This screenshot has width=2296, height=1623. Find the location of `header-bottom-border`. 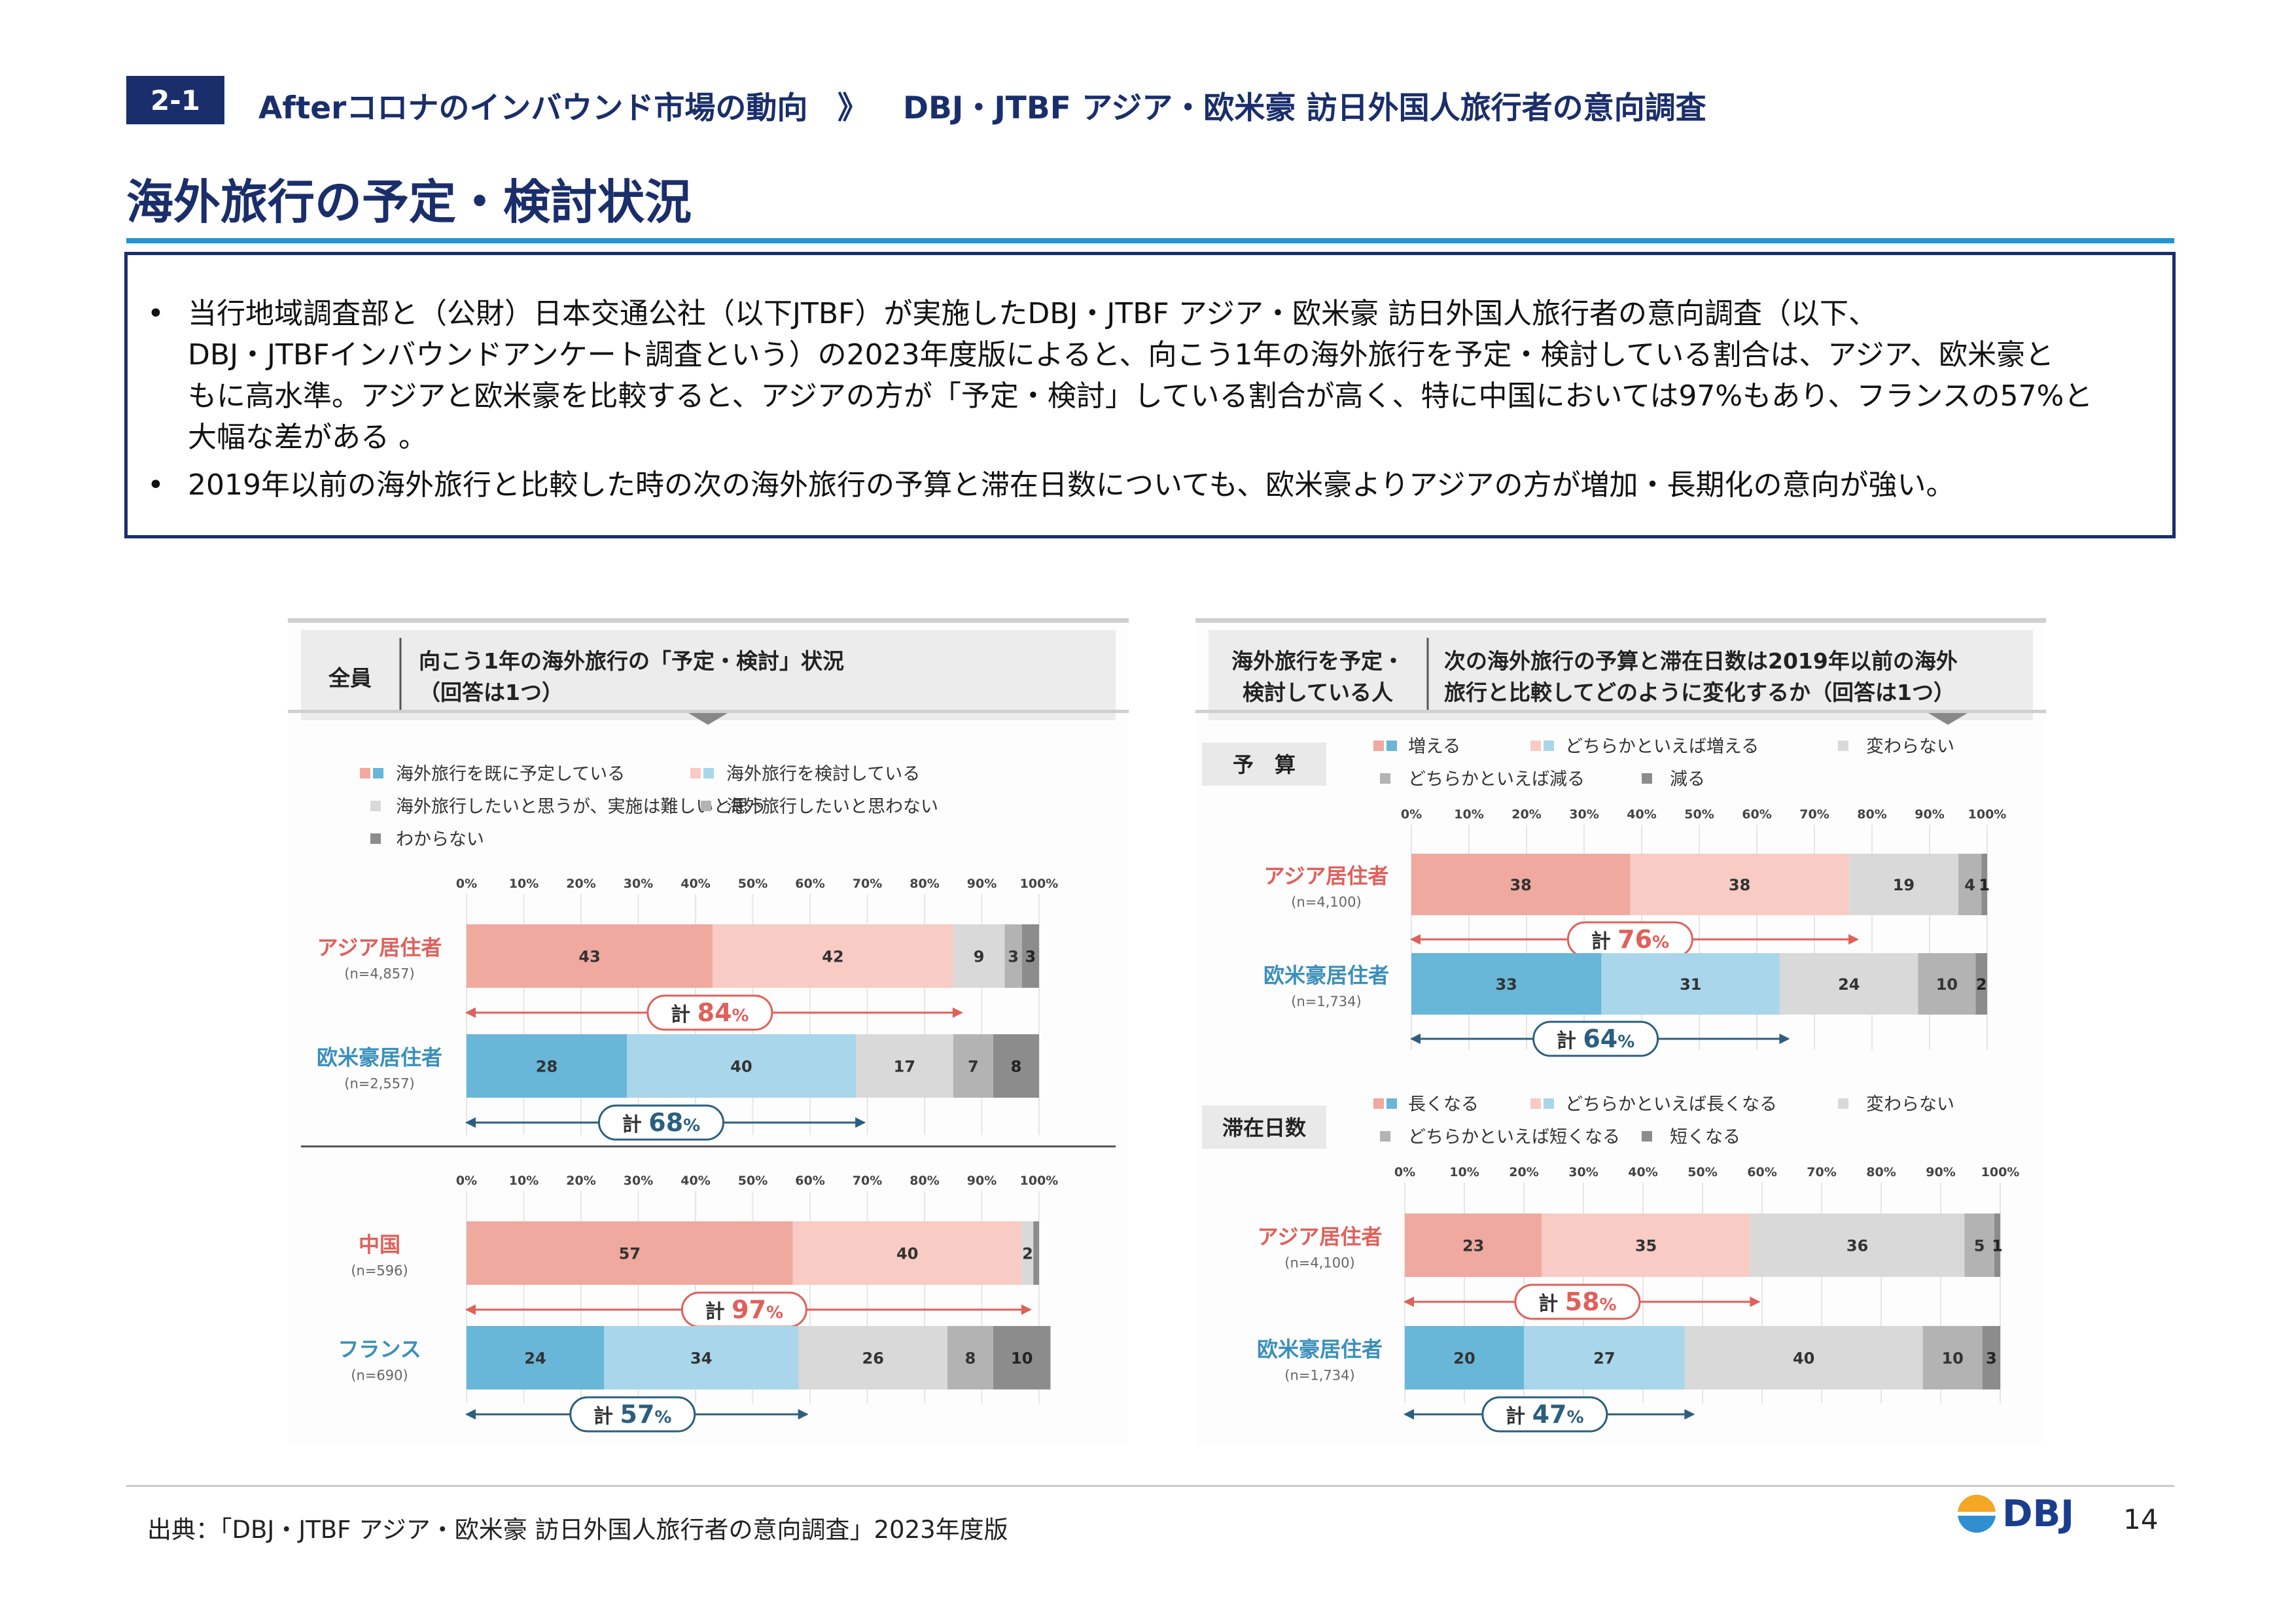

header-bottom-border is located at coordinates (708, 711).